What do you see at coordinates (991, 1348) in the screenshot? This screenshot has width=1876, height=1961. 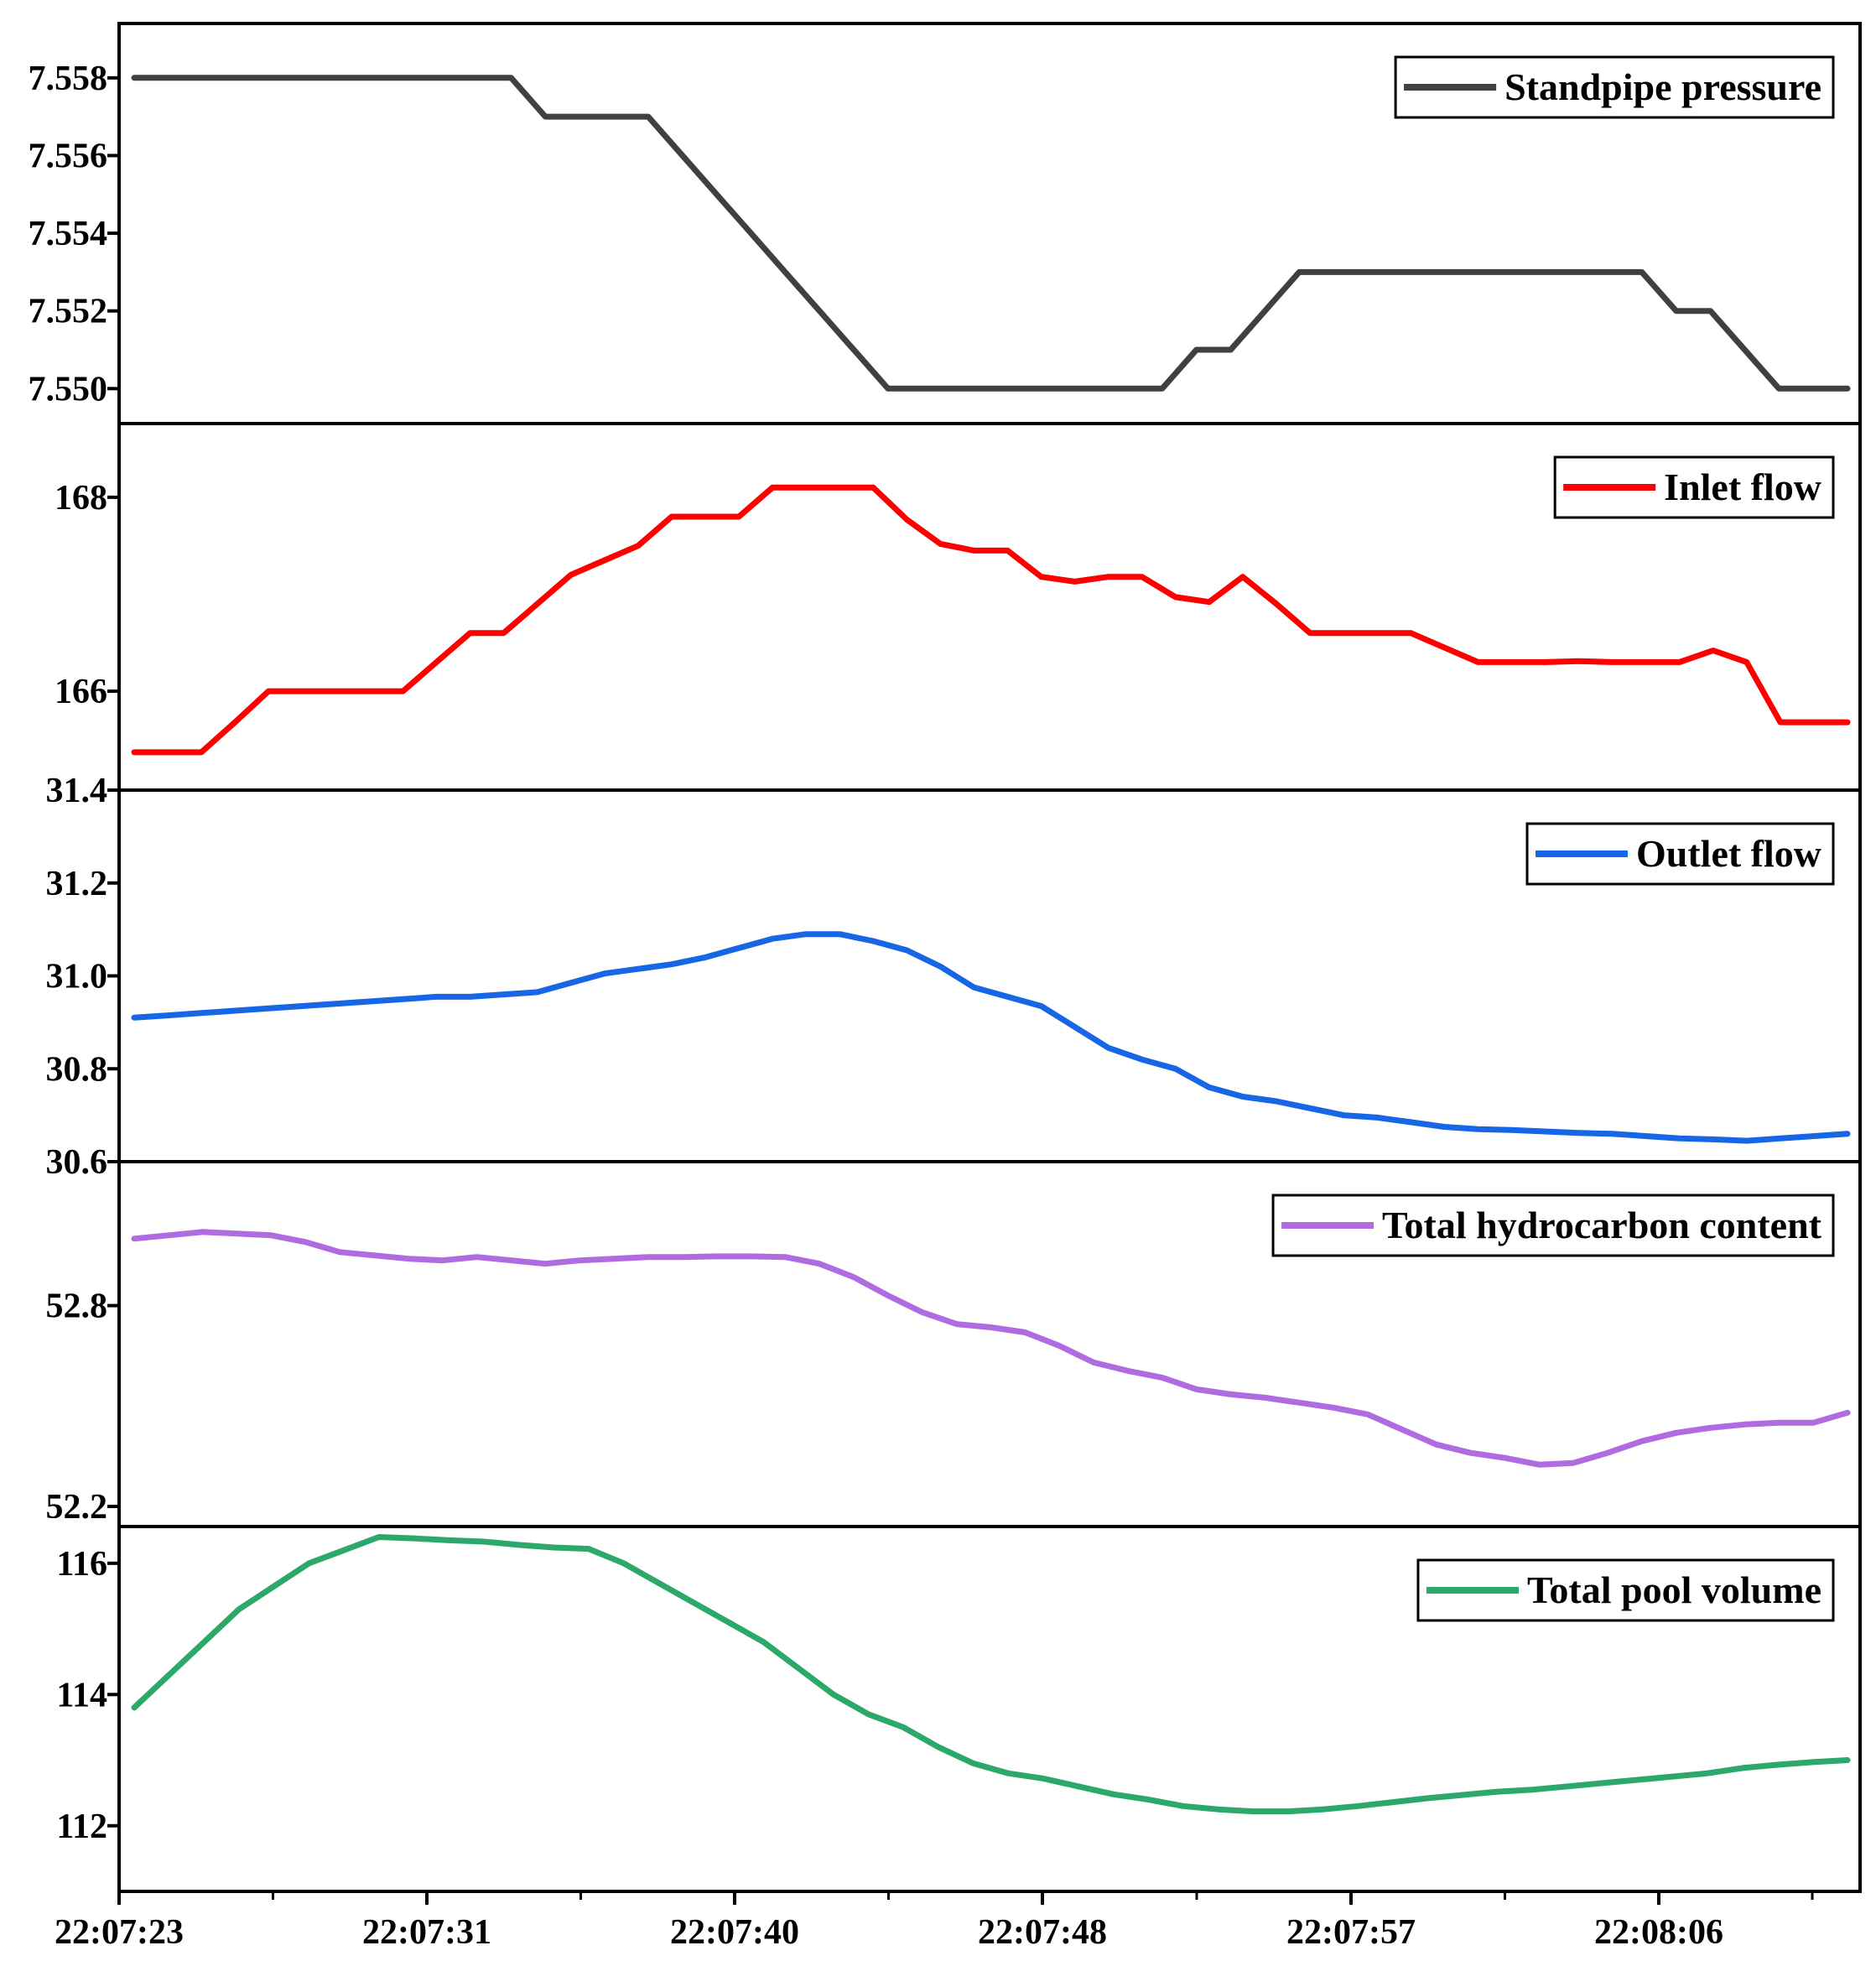 I see `series-line-total-hydrocarbon-content` at bounding box center [991, 1348].